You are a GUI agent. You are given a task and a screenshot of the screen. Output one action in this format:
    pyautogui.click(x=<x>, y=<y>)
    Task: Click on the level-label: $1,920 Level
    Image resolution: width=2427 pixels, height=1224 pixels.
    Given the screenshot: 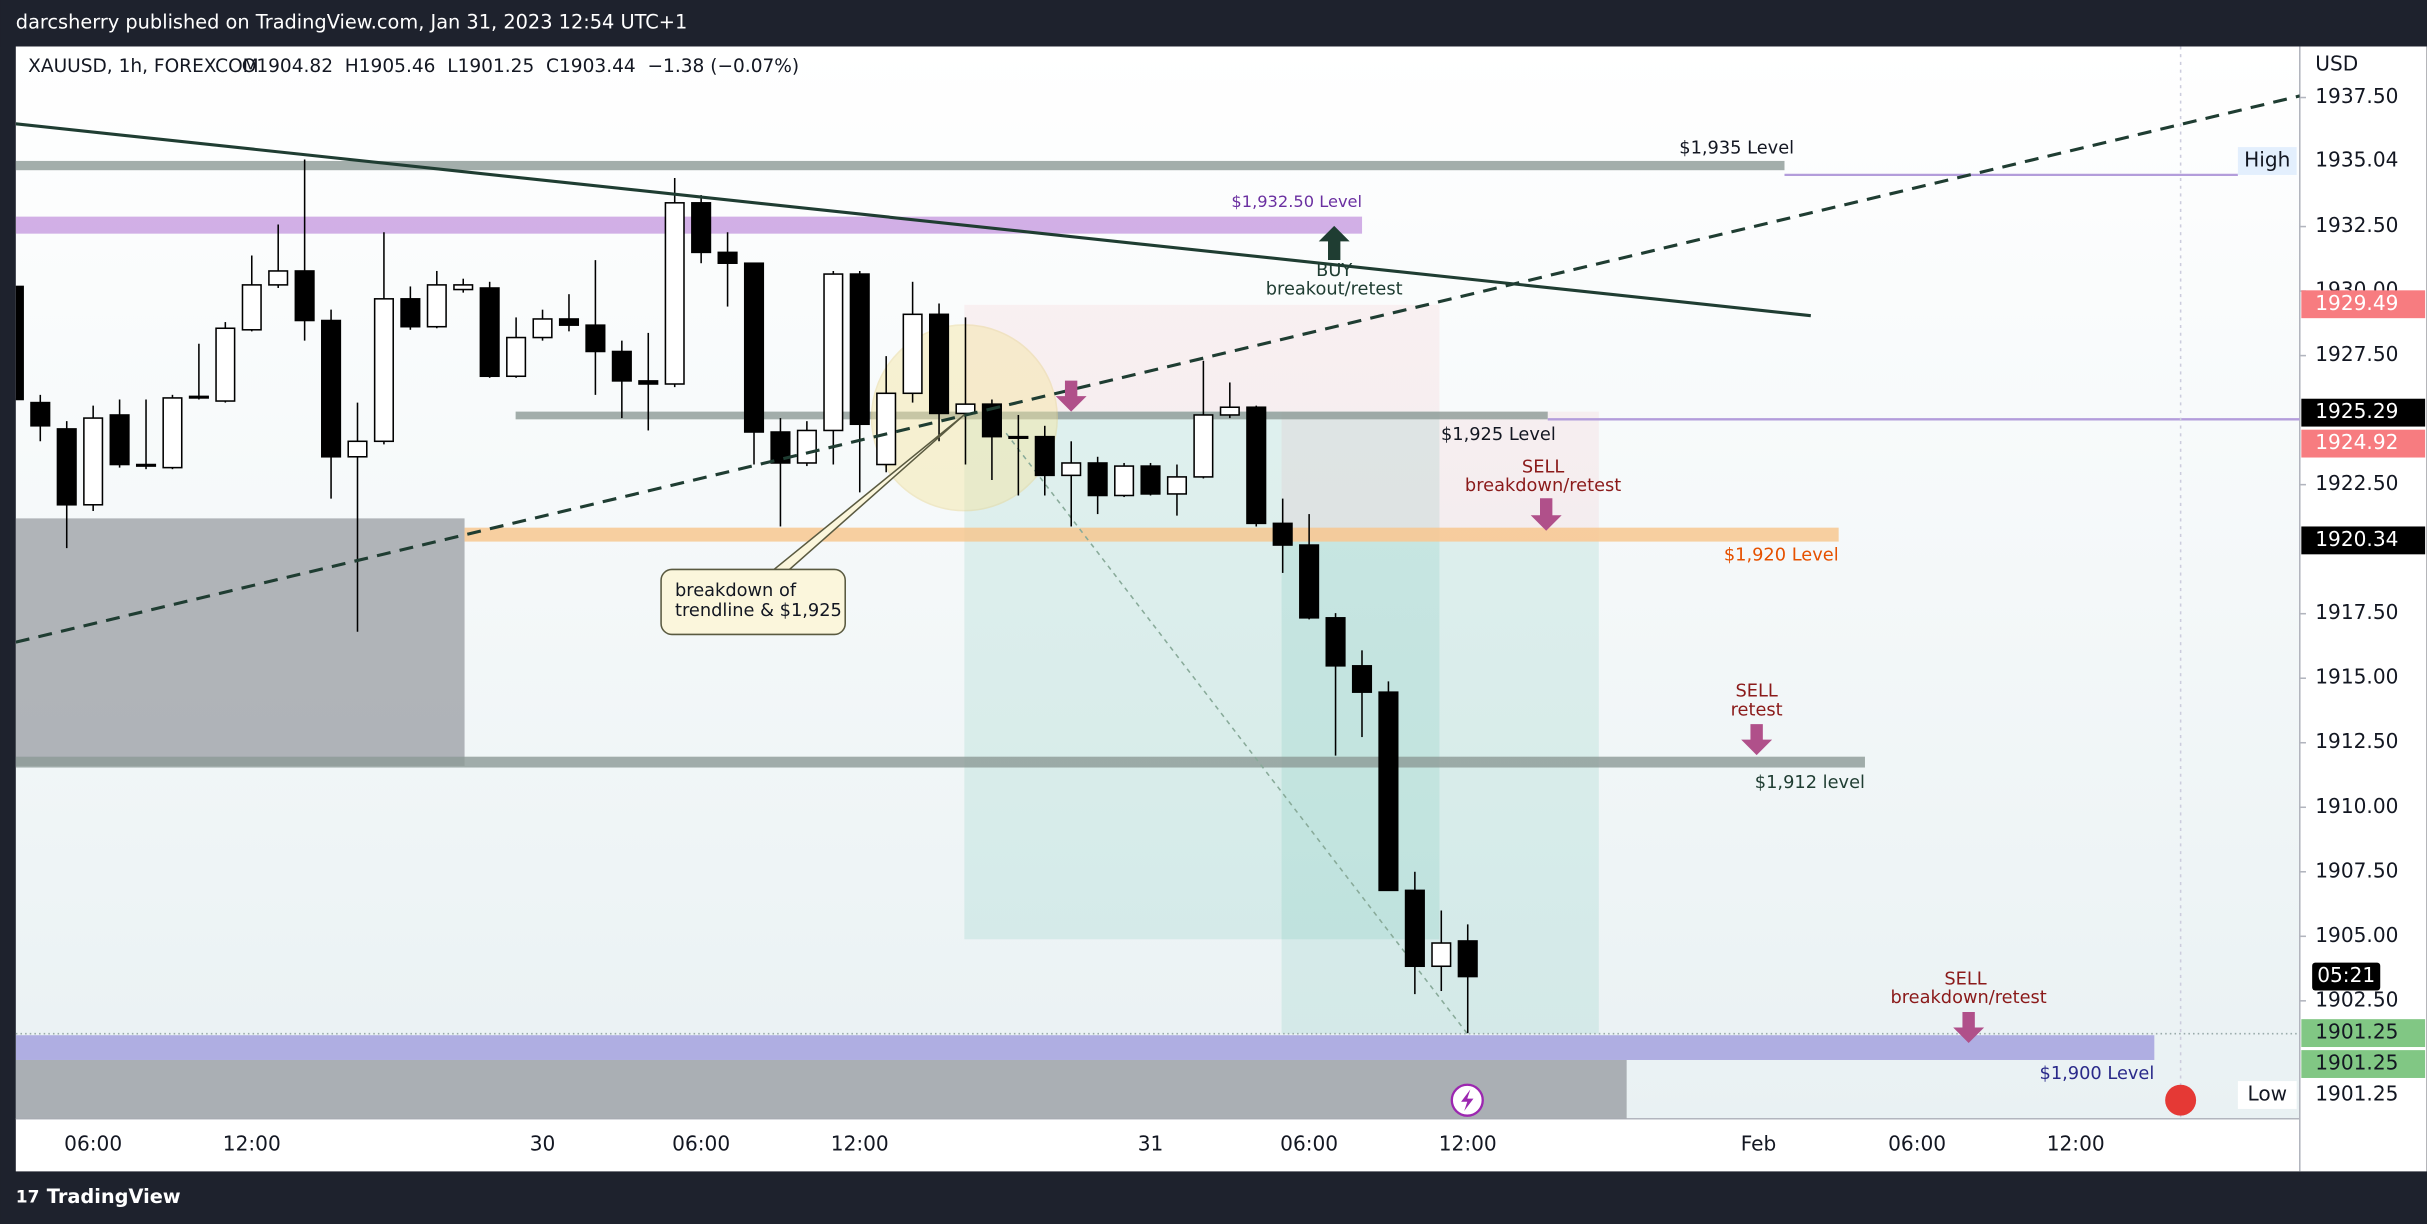 What is the action you would take?
    pyautogui.click(x=1781, y=555)
    